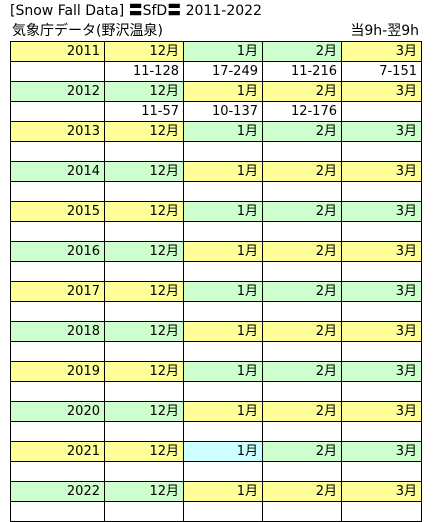 The height and width of the screenshot is (522, 437). What do you see at coordinates (58, 371) in the screenshot?
I see `year-cell: 2019` at bounding box center [58, 371].